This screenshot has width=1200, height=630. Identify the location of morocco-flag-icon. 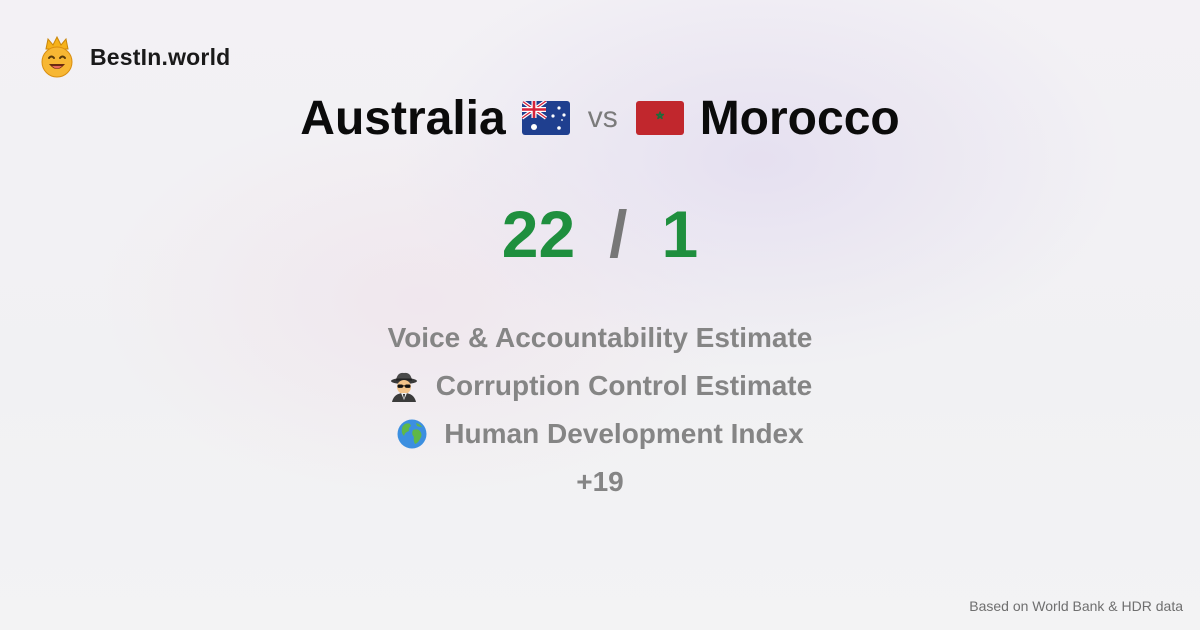
(659, 118).